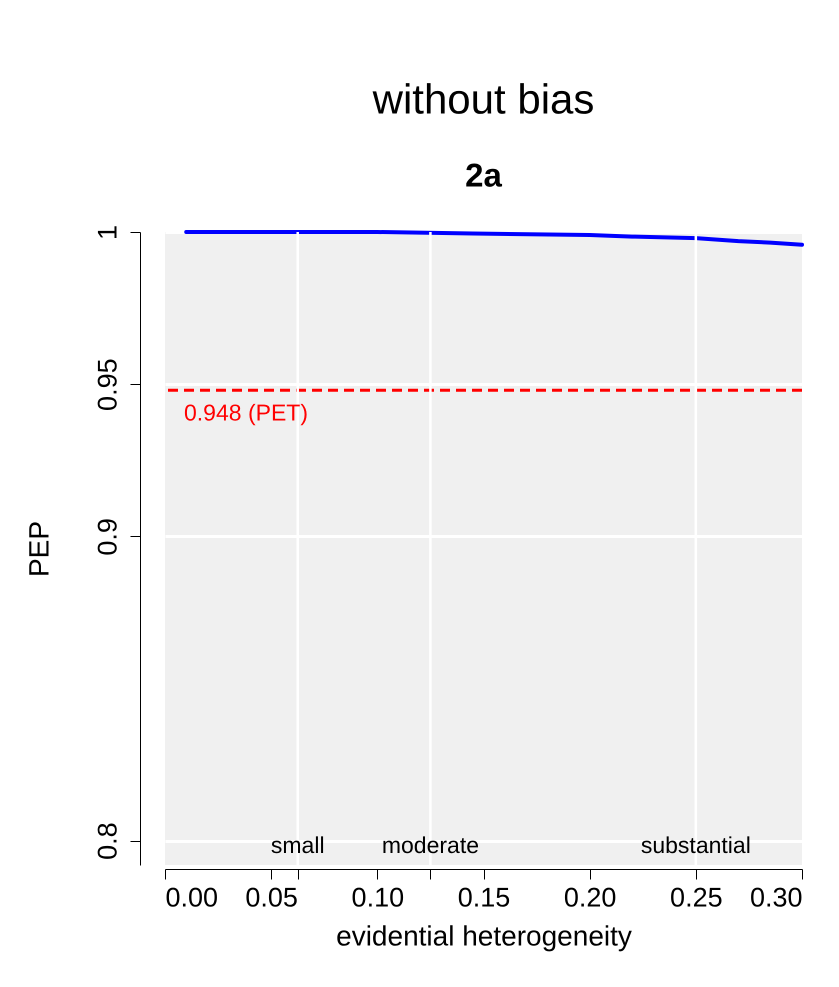 This screenshot has width=839, height=987. I want to click on y-tick-label: 0.9, so click(107, 537).